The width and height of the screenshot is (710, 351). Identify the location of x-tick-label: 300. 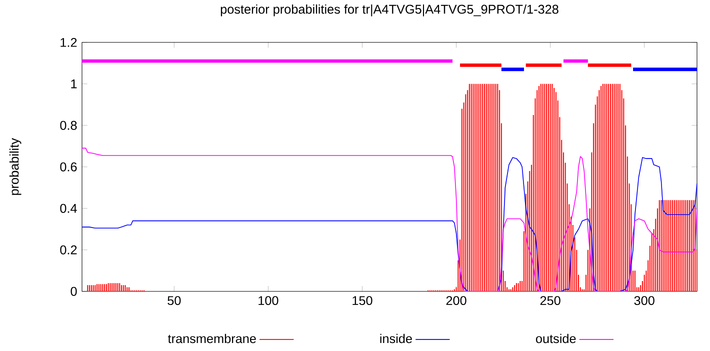
(644, 300).